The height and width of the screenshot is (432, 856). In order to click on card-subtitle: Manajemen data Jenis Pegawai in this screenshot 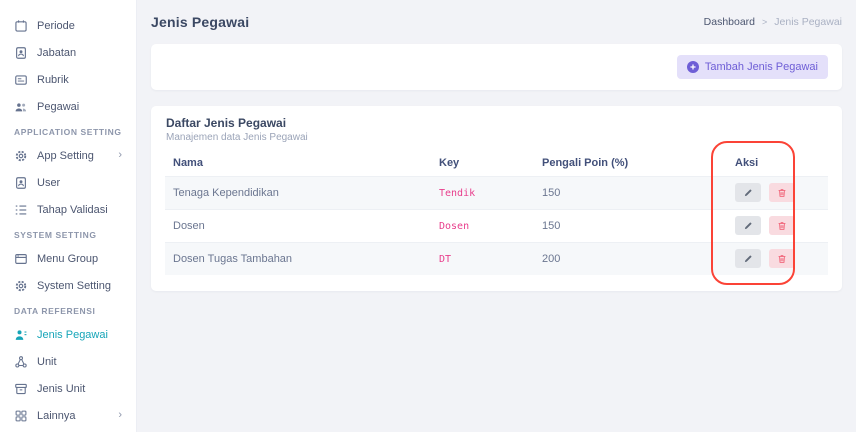, I will do `click(237, 137)`.